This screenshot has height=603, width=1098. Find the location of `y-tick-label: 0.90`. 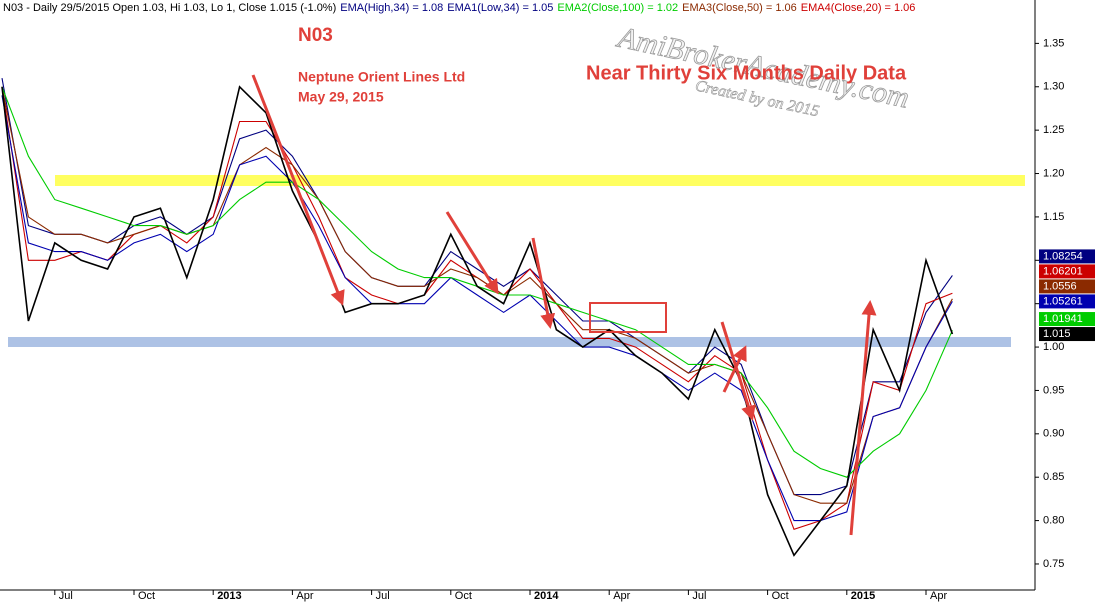

y-tick-label: 0.90 is located at coordinates (1053, 434).